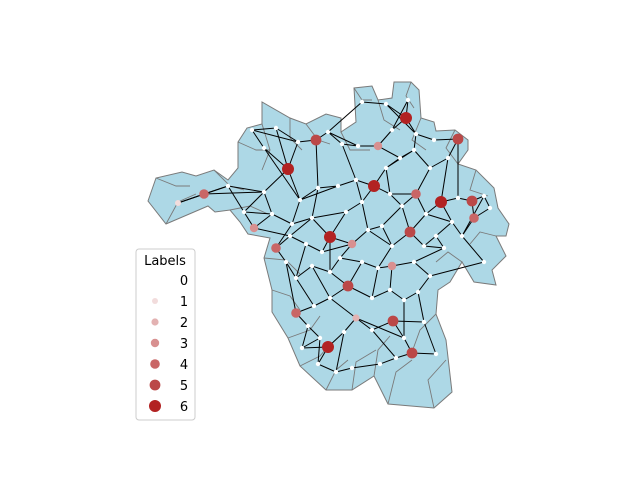 This screenshot has height=480, width=640. I want to click on legend-box, so click(165, 334).